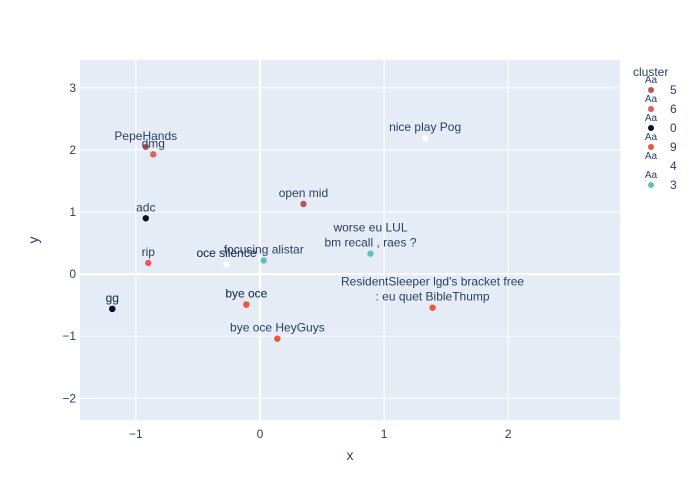 The width and height of the screenshot is (700, 500). What do you see at coordinates (149, 252) in the screenshot?
I see `point-label: rip` at bounding box center [149, 252].